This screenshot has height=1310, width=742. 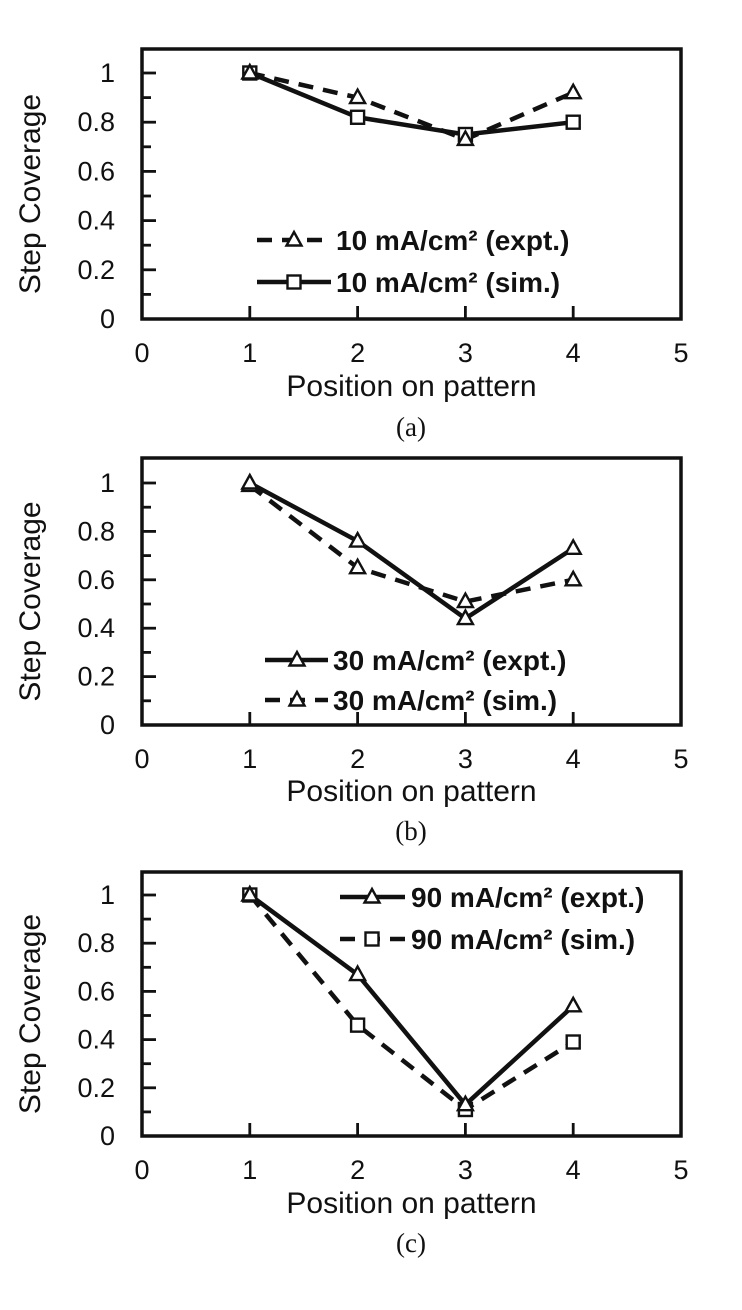 What do you see at coordinates (492, 918) in the screenshot?
I see `legend: 90 mA/cm² (expt.) 90 mA/cm² (sim.)` at bounding box center [492, 918].